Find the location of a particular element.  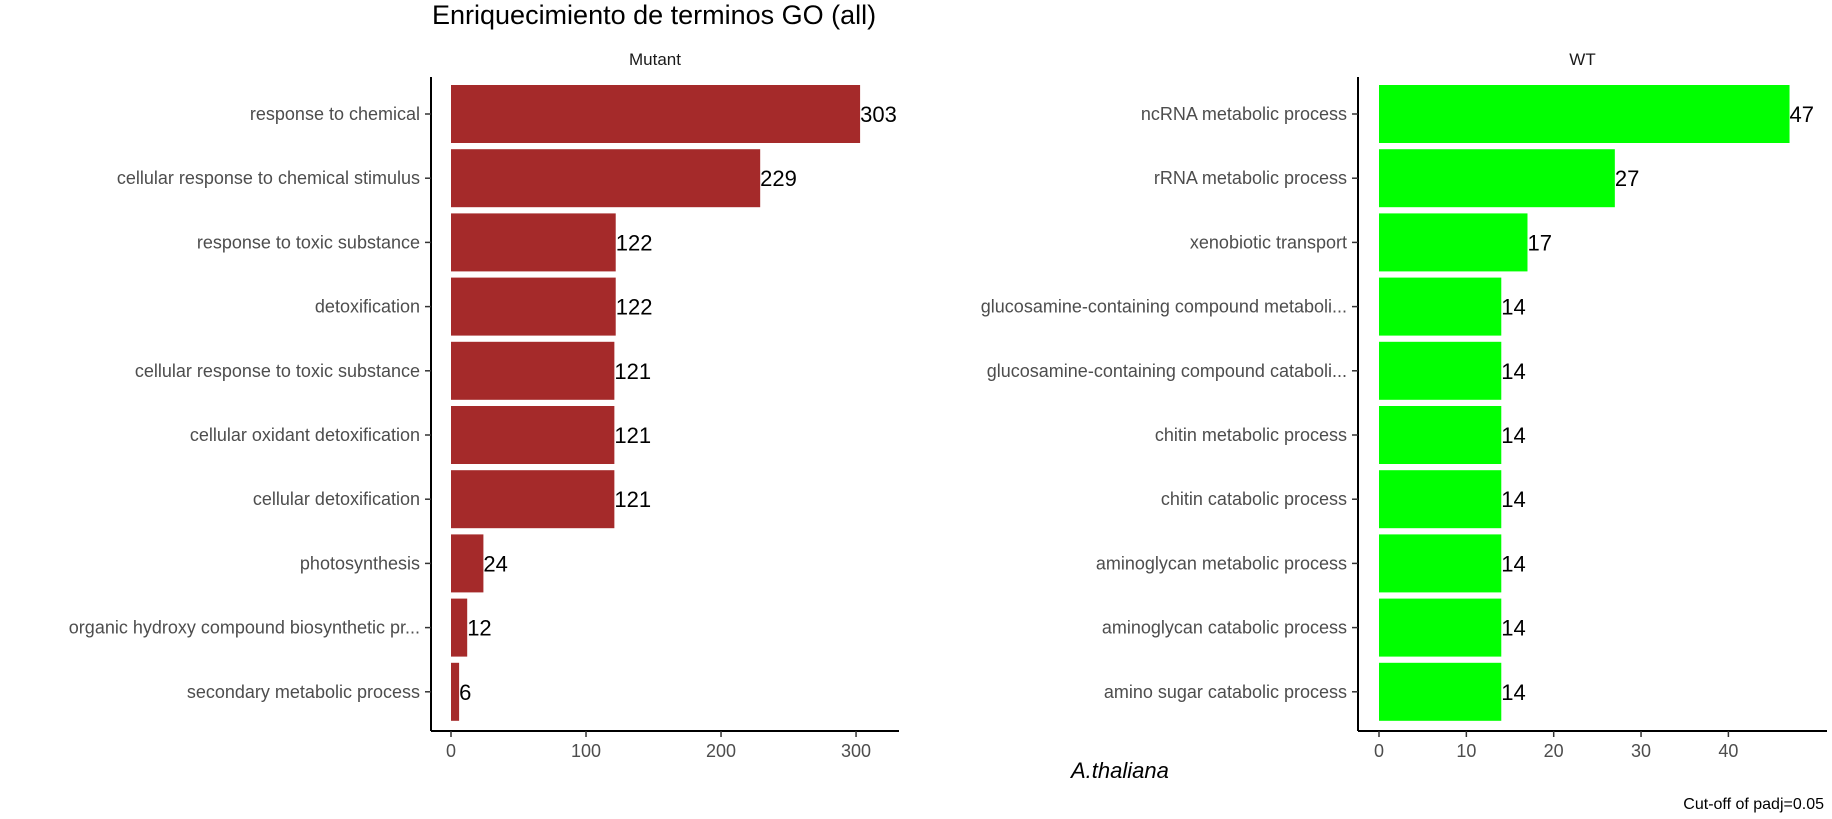

x-tick-label: 40 is located at coordinates (1728, 751).